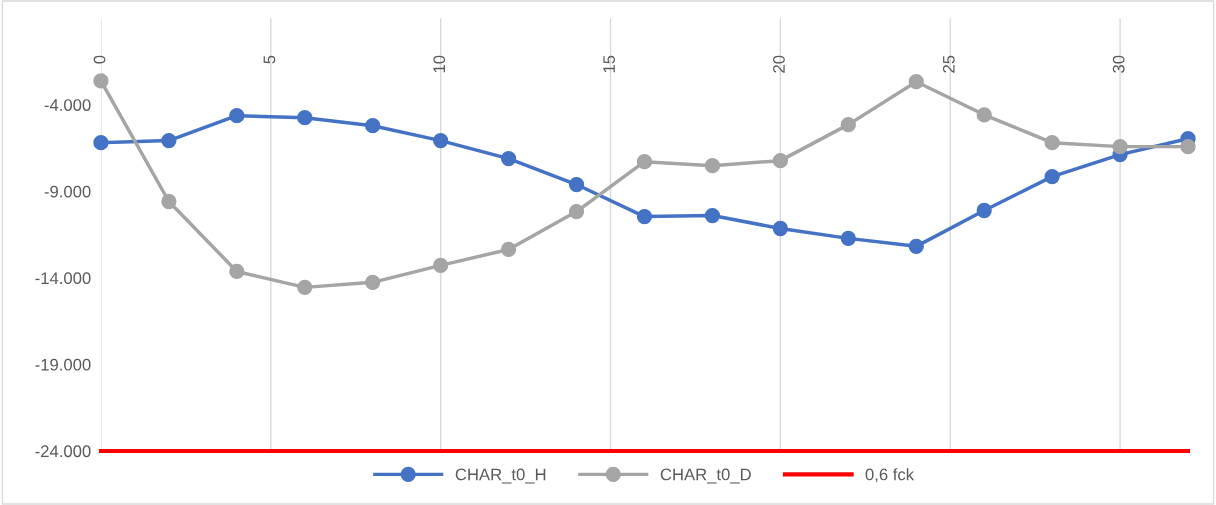 The width and height of the screenshot is (1216, 505). What do you see at coordinates (500, 476) in the screenshot?
I see `legend-label: CHAR_t0_H` at bounding box center [500, 476].